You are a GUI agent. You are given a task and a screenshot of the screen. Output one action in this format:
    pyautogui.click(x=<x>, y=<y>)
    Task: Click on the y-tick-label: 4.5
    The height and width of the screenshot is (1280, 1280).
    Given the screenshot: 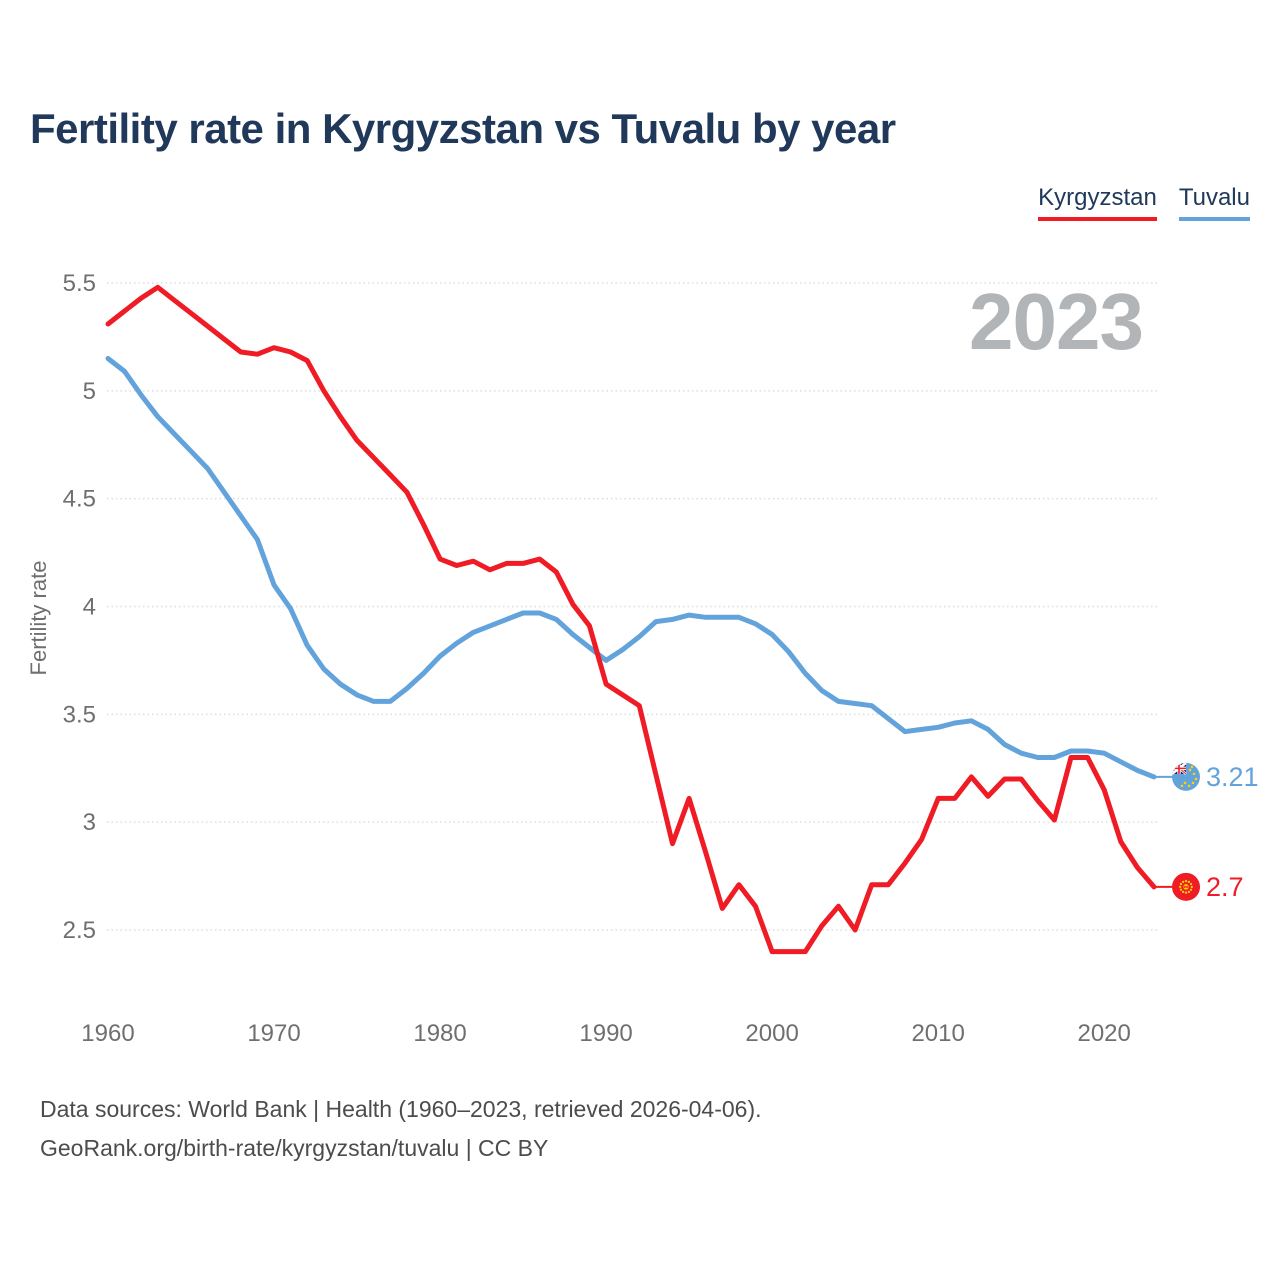 What is the action you would take?
    pyautogui.click(x=79, y=499)
    